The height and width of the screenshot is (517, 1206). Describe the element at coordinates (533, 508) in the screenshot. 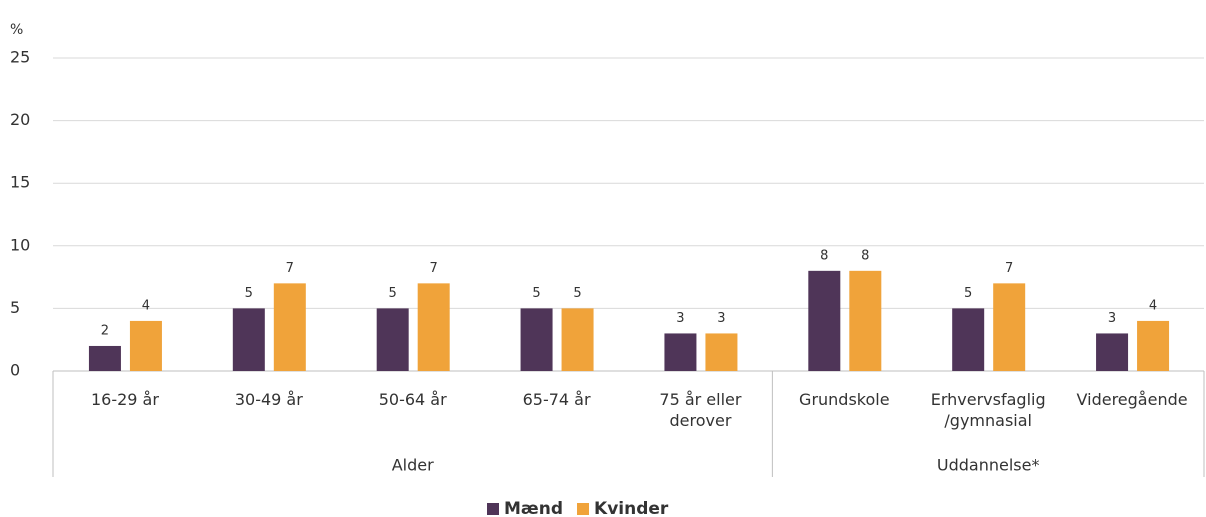

I see `legend-label: Mænd` at that location.